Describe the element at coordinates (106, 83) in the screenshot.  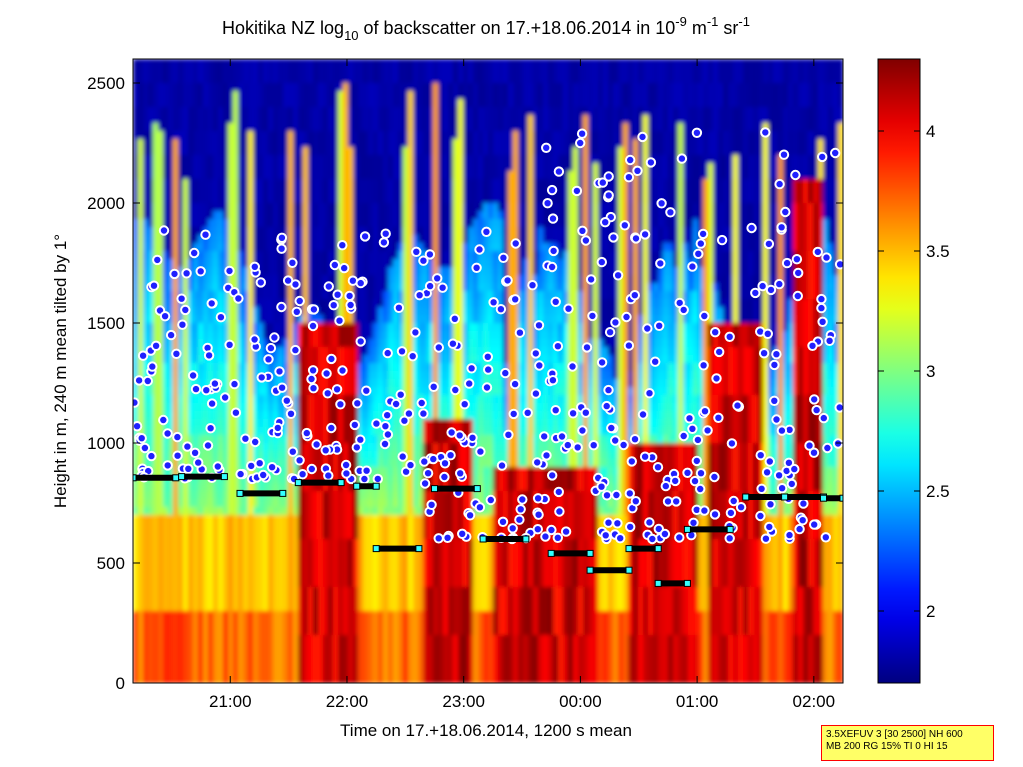
I see `y-tick-label: 2500` at that location.